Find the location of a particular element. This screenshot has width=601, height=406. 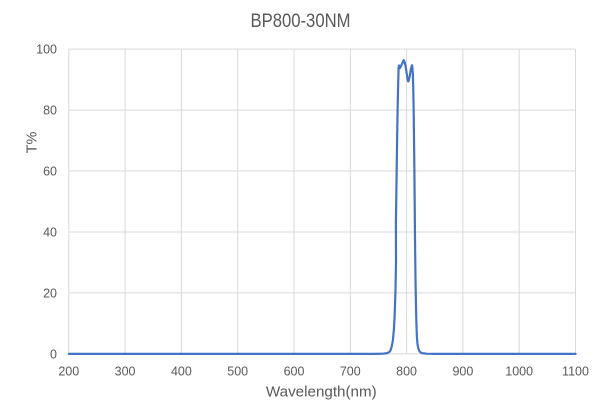

svg-text: Wavelength(nm) is located at coordinates (321, 392).